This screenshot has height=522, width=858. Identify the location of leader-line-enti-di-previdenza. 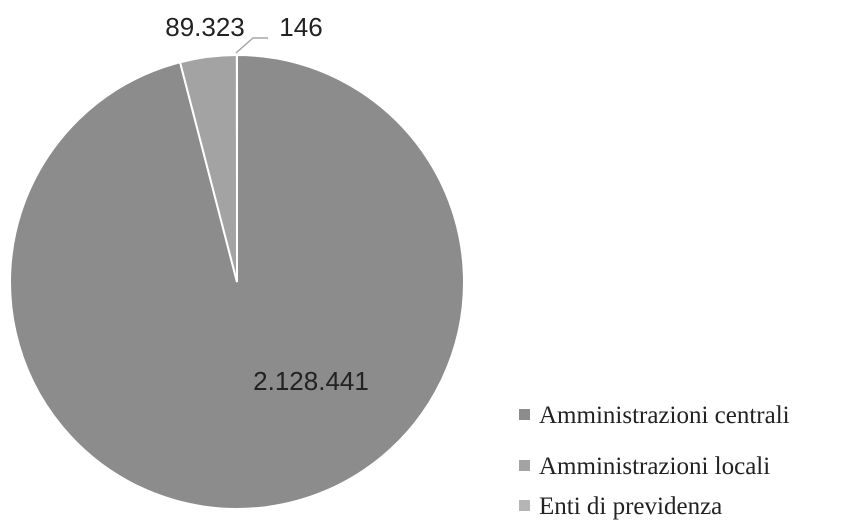
(251, 45).